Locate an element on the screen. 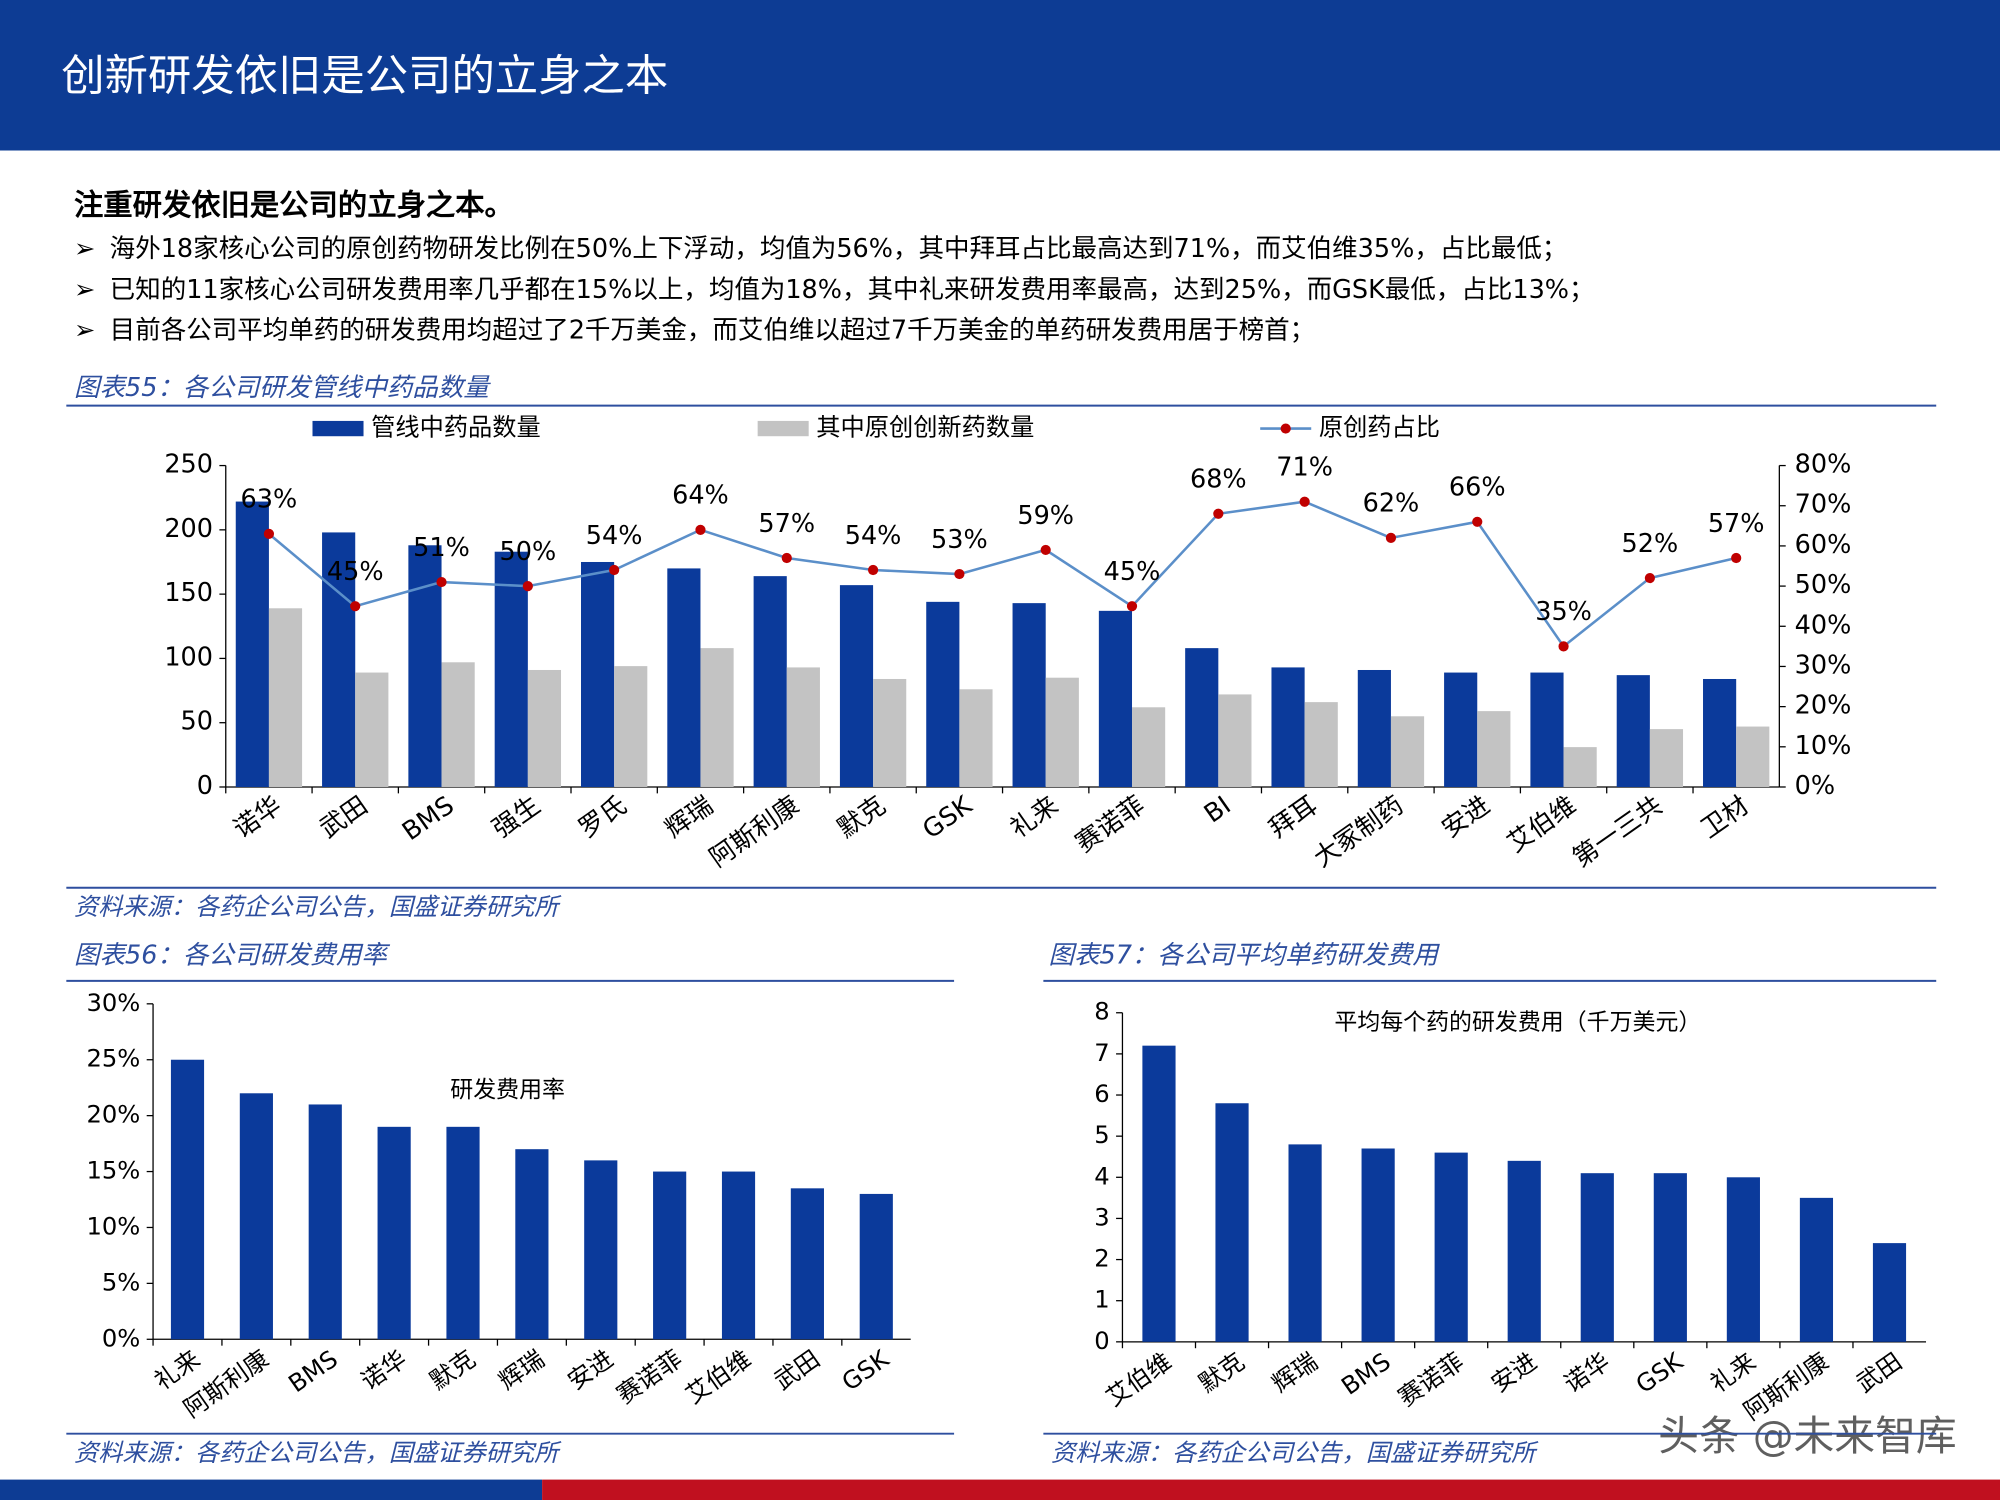 The width and height of the screenshot is (2000, 1500). header-band is located at coordinates (1000, 75).